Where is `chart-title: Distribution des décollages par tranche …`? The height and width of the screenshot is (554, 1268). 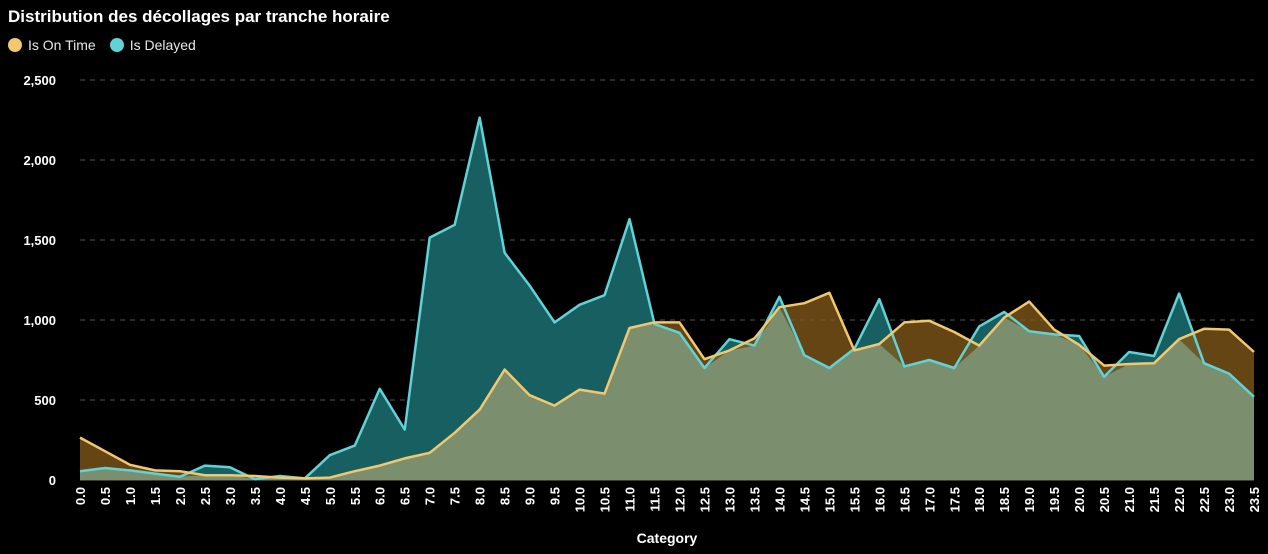 chart-title: Distribution des décollages par tranche … is located at coordinates (199, 16).